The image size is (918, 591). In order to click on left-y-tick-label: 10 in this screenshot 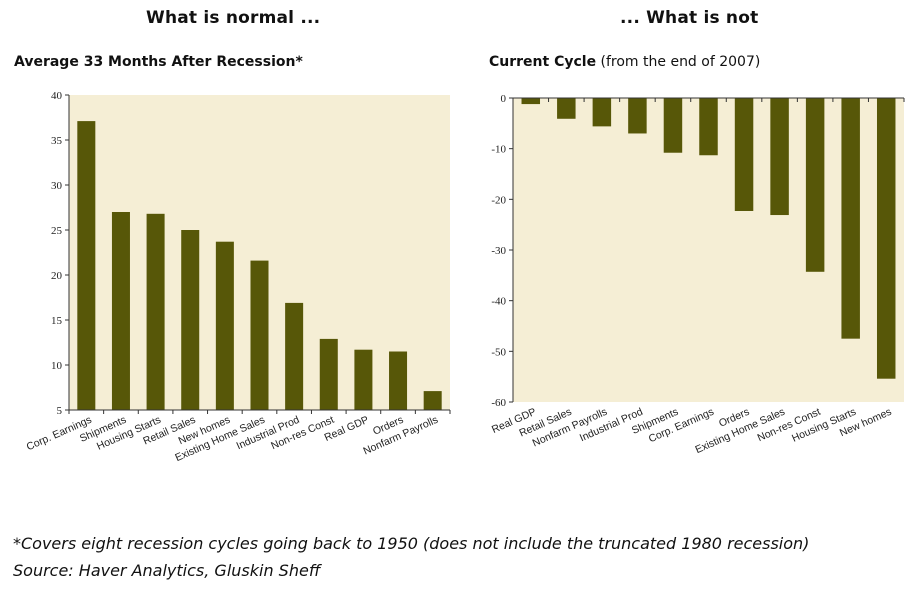, I will do `click(57, 366)`.